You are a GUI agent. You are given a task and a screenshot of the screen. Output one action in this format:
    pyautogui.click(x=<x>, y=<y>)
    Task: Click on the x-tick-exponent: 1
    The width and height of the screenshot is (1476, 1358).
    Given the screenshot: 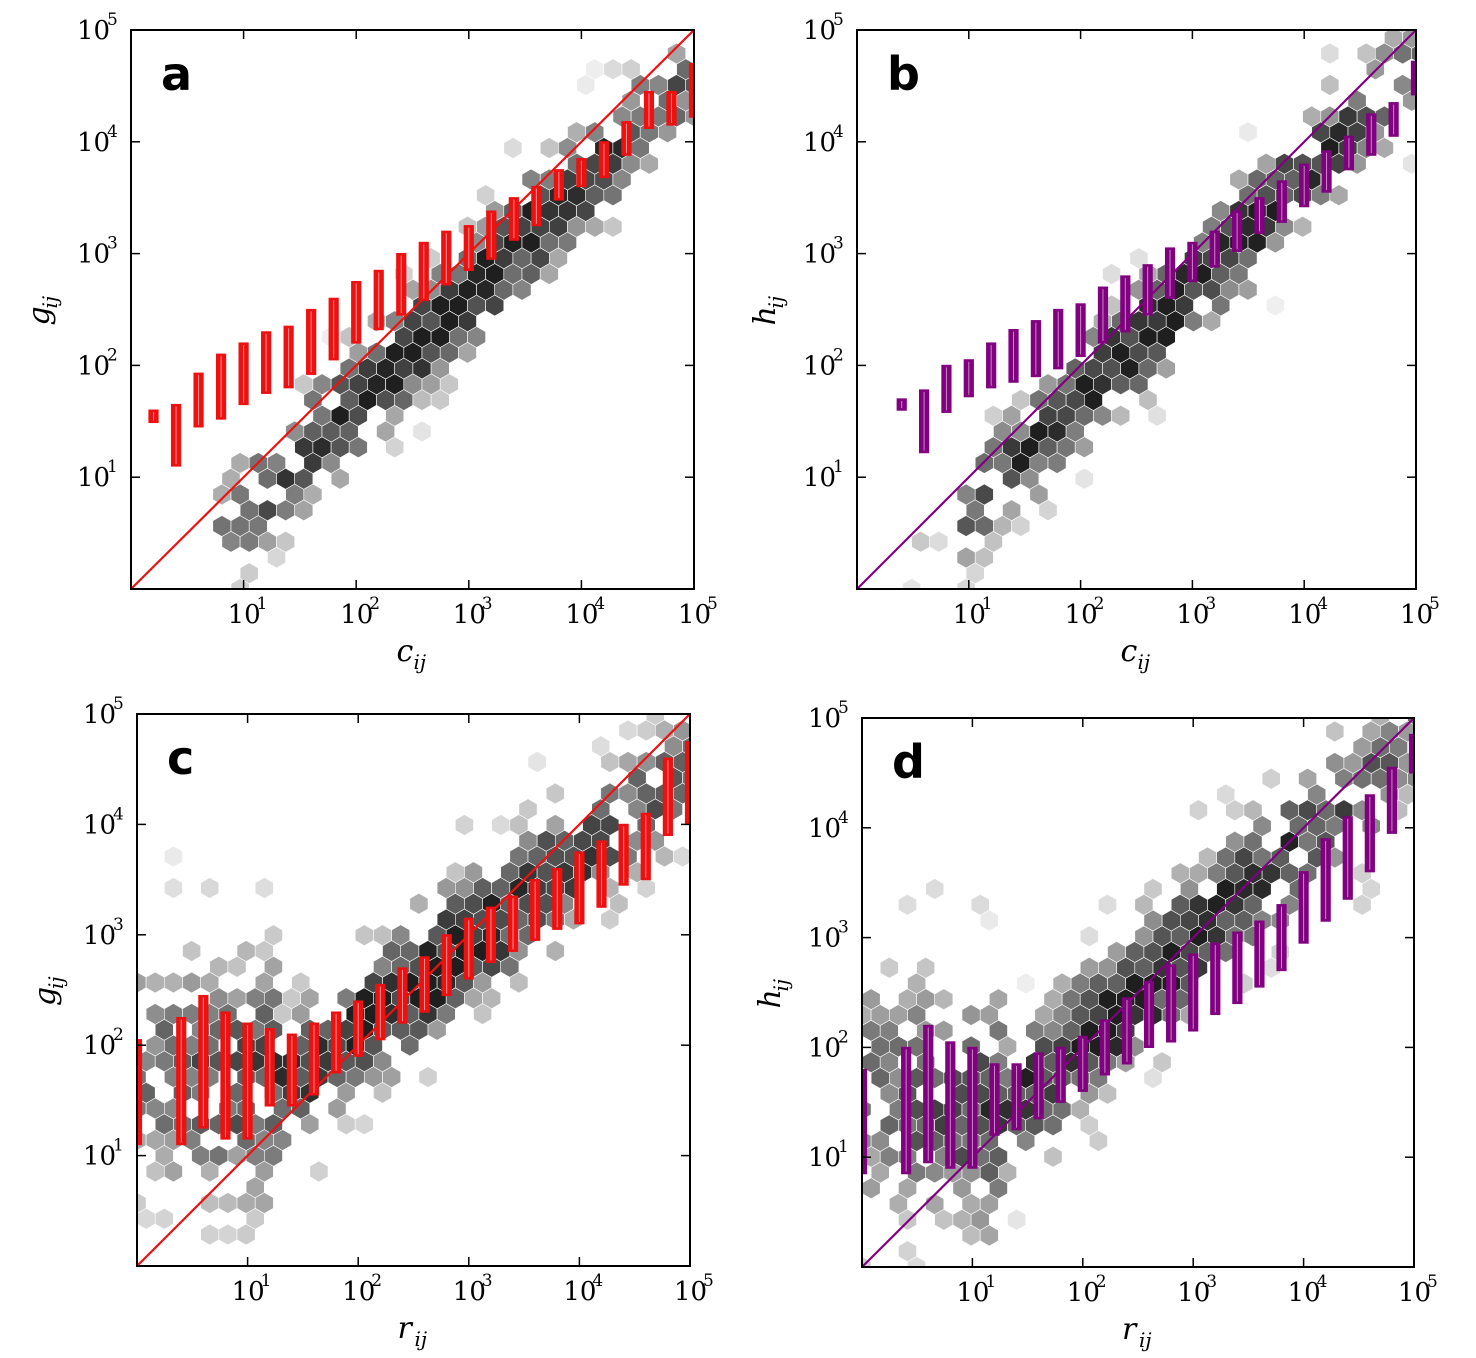 What is the action you would take?
    pyautogui.click(x=987, y=604)
    